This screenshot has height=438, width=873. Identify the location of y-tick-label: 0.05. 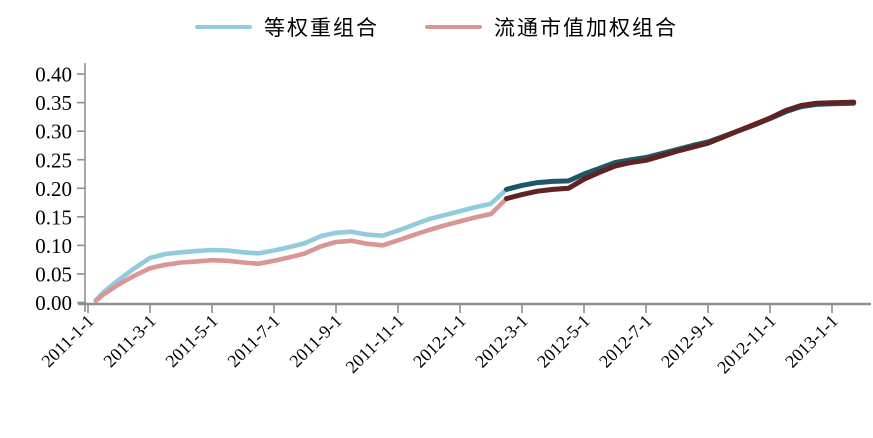
(53, 274).